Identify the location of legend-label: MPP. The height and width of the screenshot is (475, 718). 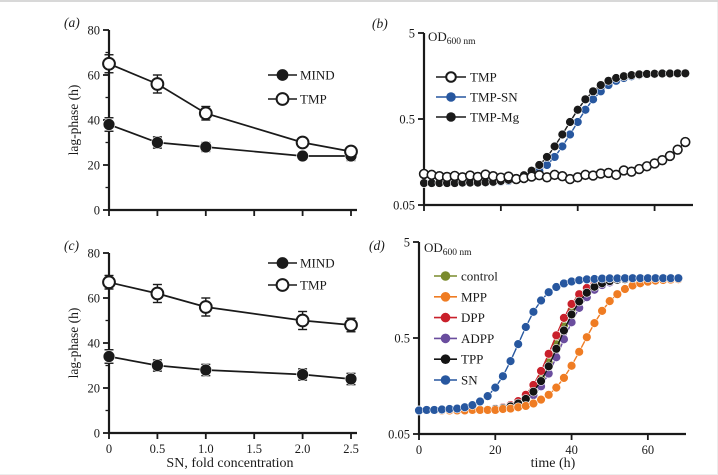
(474, 296).